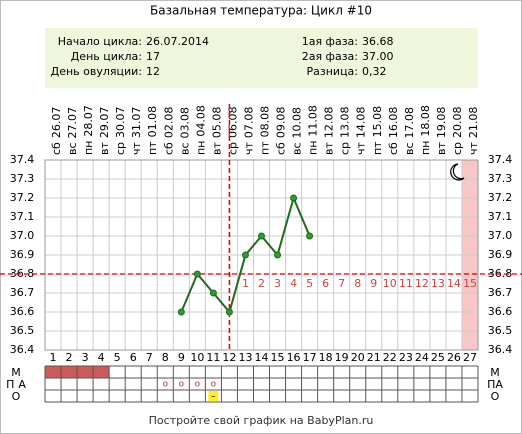 This screenshot has height=434, width=522. What do you see at coordinates (278, 357) in the screenshot?
I see `day-number: 15` at bounding box center [278, 357].